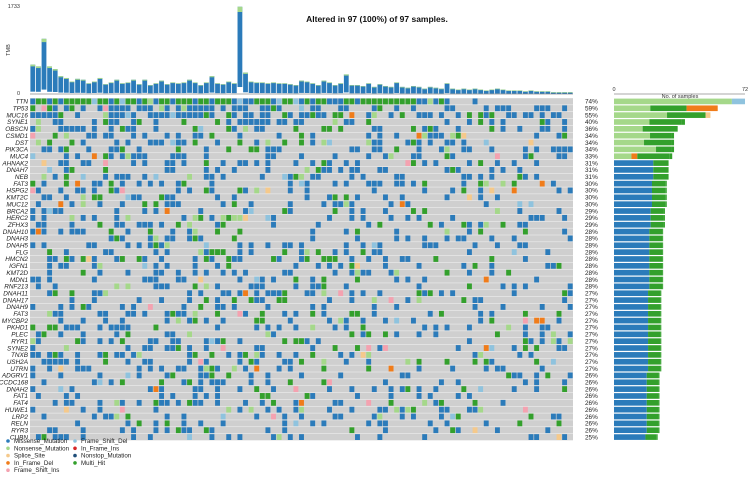 The width and height of the screenshot is (749, 480). Describe the element at coordinates (301, 50) in the screenshot. I see `tmb-bars` at that location.